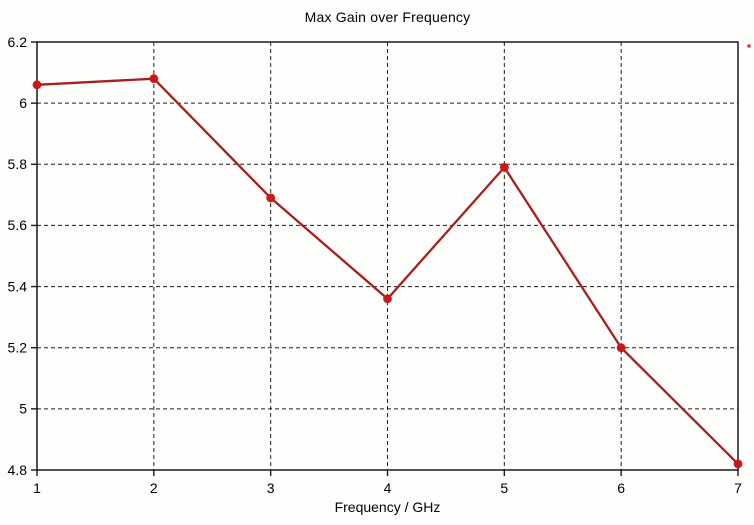 The width and height of the screenshot is (754, 525). Describe the element at coordinates (504, 488) in the screenshot. I see `x-tick-label: 5` at that location.